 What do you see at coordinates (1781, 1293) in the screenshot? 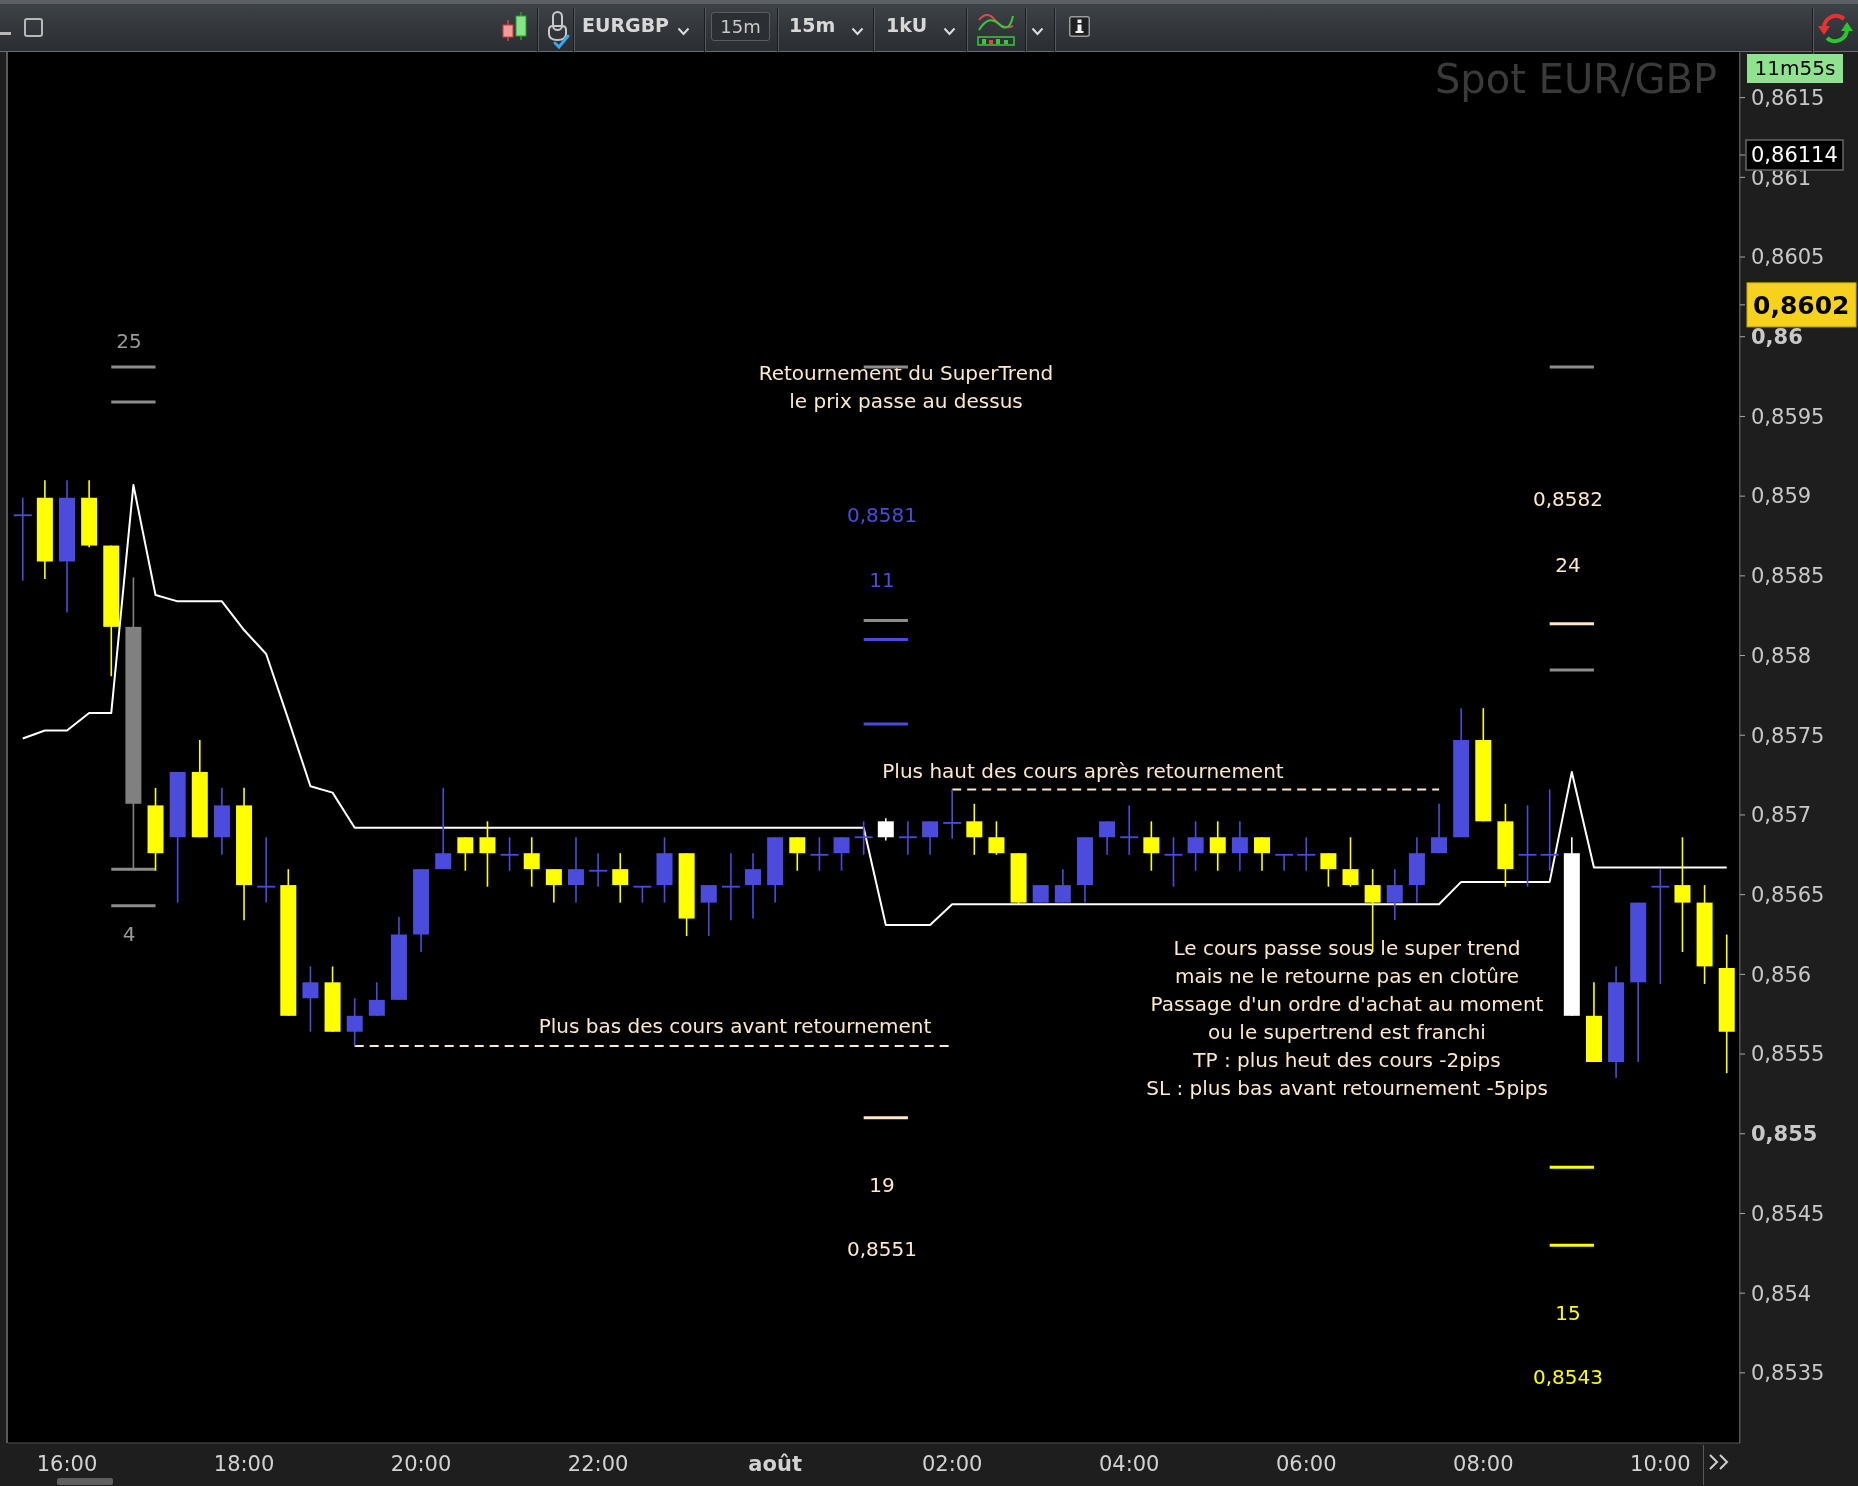
I see `y-tick-label: 0,854` at bounding box center [1781, 1293].